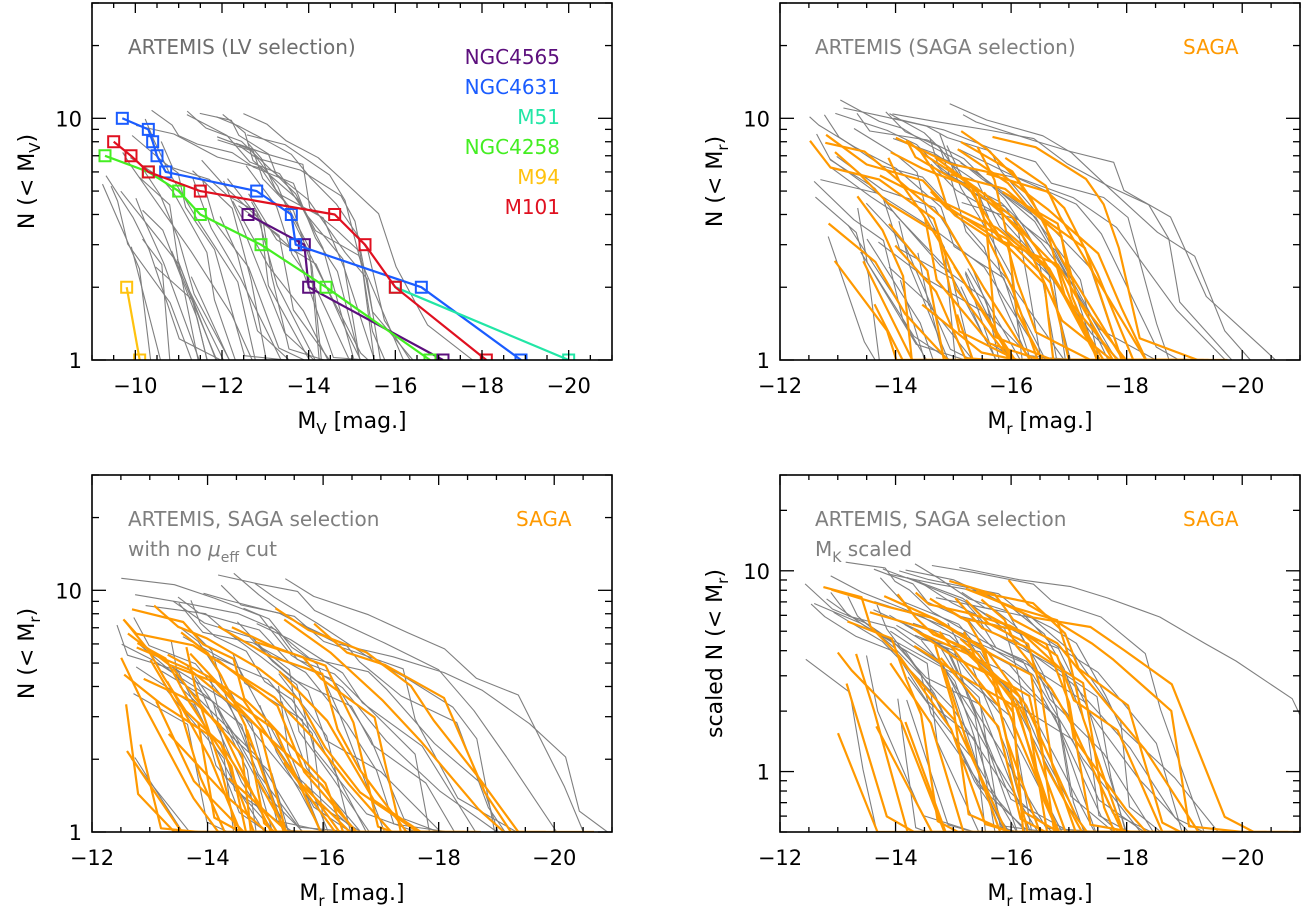 The height and width of the screenshot is (913, 1303). I want to click on x-tick-label: −18, so click(439, 858).